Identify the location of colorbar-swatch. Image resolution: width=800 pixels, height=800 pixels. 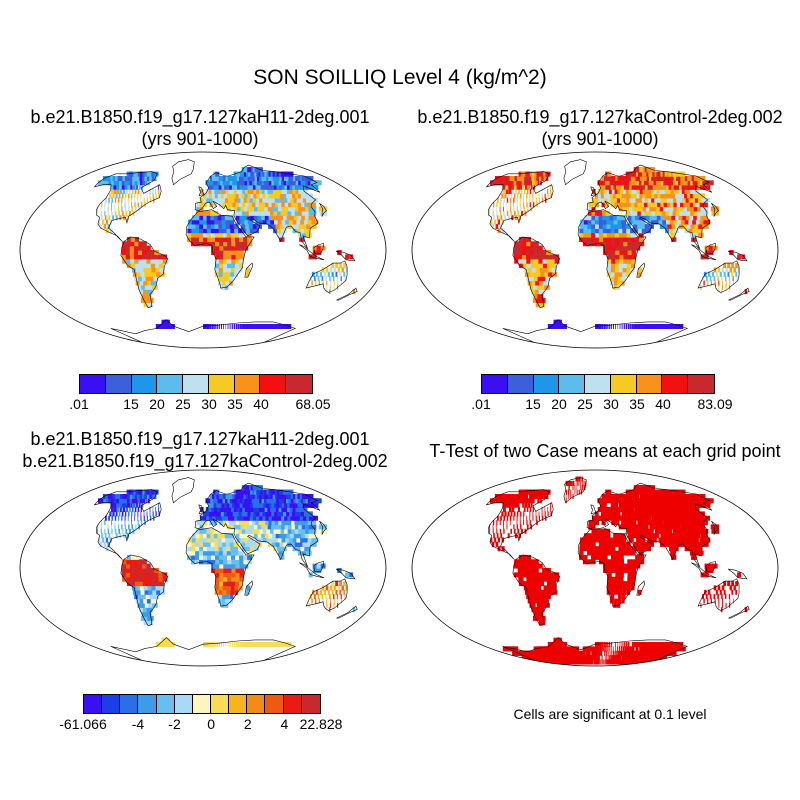
(129, 704).